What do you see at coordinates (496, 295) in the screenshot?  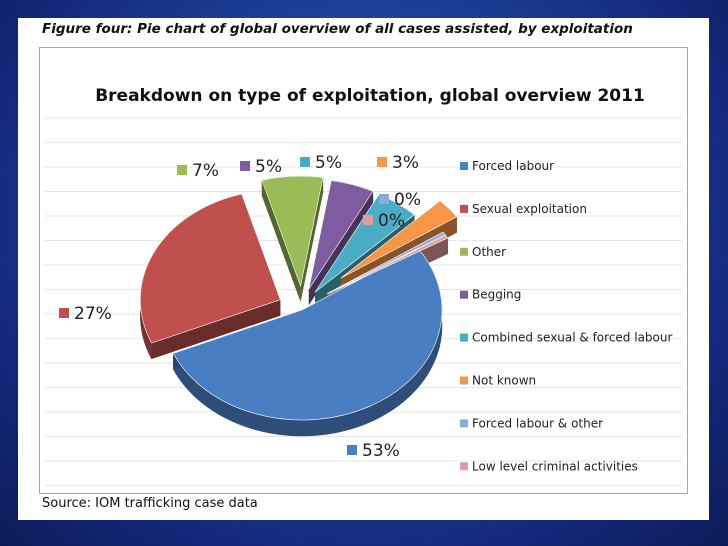 I see `legend-label: Begging` at bounding box center [496, 295].